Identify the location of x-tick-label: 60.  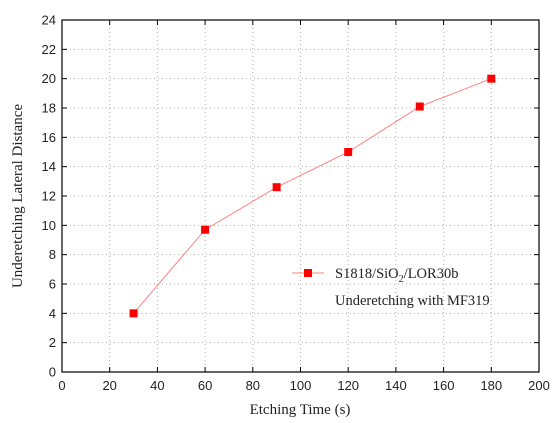
(205, 385).